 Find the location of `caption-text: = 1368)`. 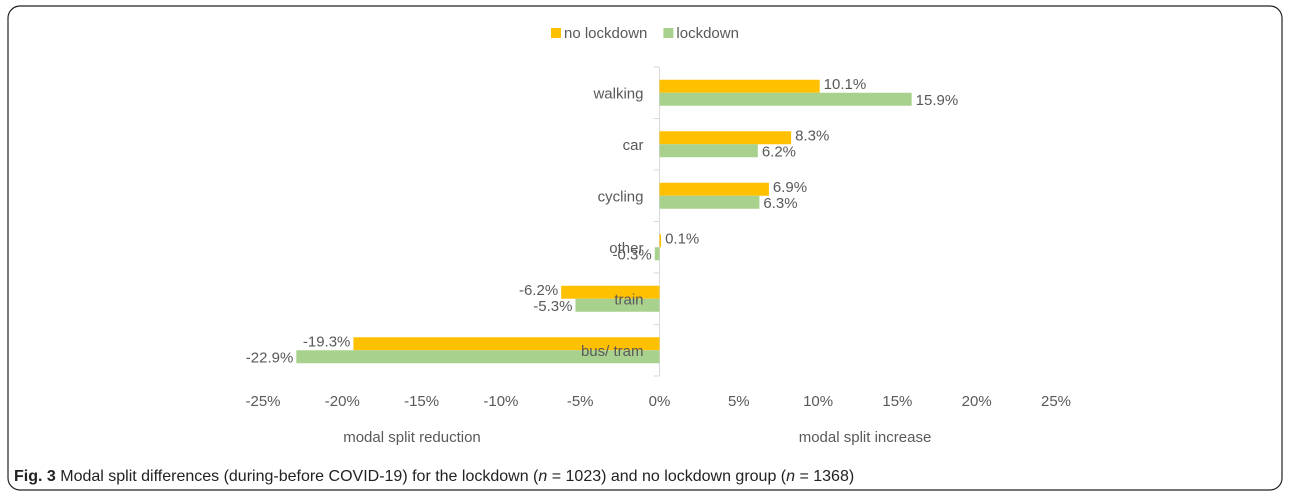

caption-text: = 1368) is located at coordinates (824, 476).